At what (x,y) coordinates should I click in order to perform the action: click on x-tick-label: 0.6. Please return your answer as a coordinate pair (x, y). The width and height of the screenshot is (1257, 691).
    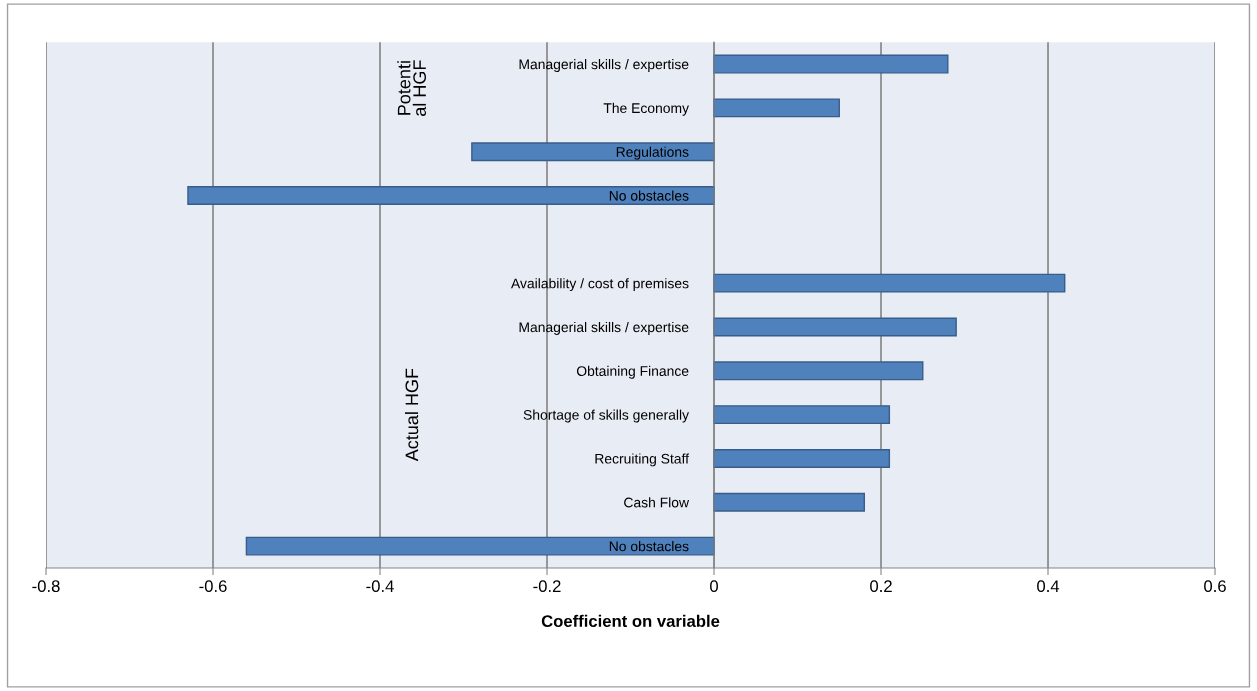
    Looking at the image, I should click on (1215, 586).